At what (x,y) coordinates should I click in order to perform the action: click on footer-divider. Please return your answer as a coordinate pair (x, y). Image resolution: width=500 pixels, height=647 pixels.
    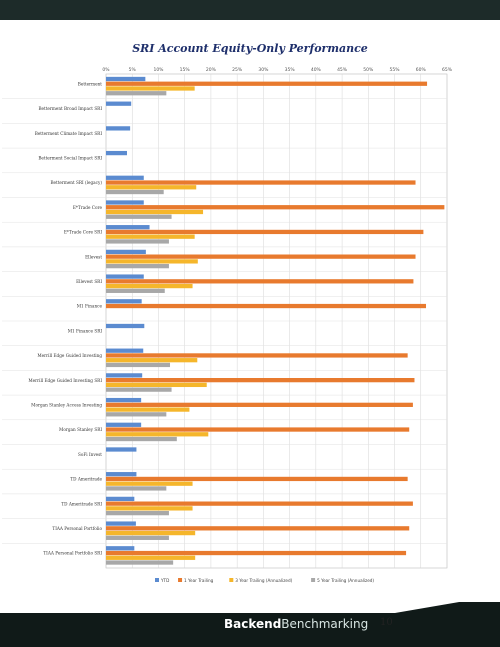
    Looking at the image, I should click on (250, 604).